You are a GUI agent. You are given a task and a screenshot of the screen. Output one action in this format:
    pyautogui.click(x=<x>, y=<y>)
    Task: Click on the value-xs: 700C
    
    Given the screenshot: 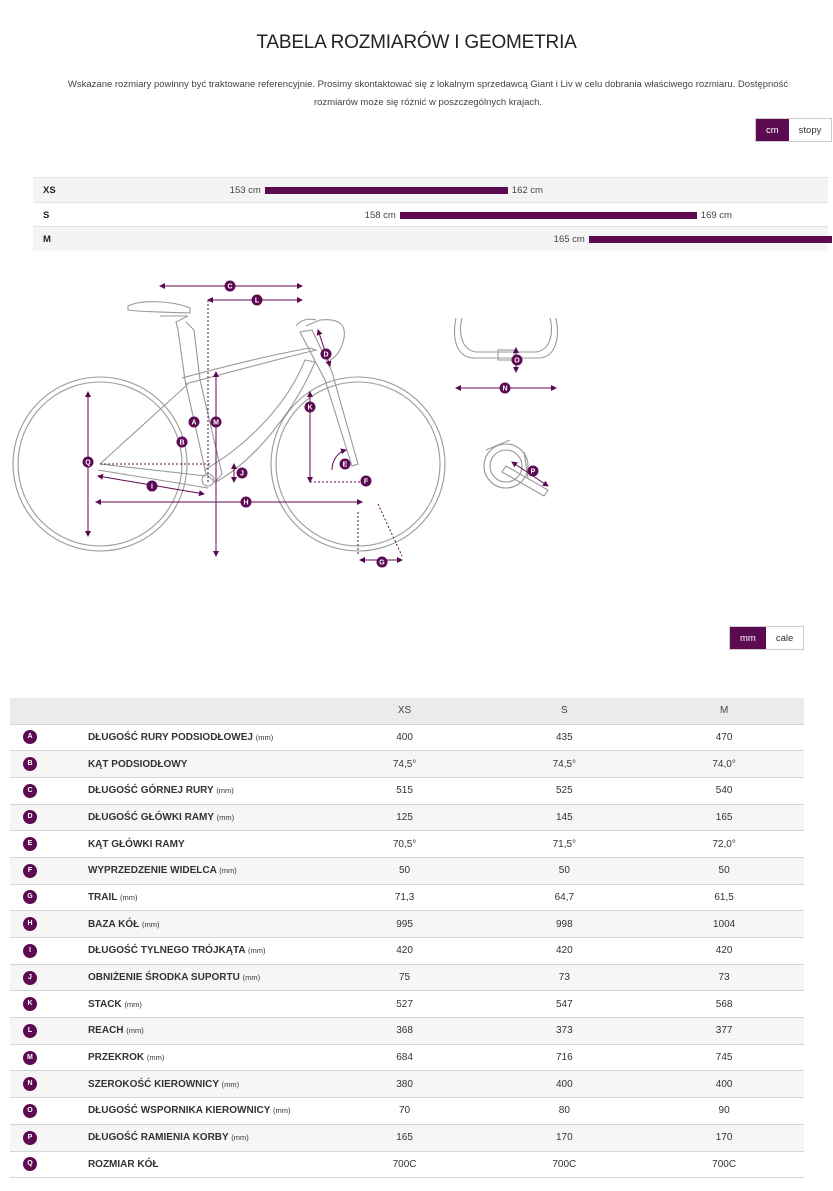 What is the action you would take?
    pyautogui.click(x=404, y=1164)
    